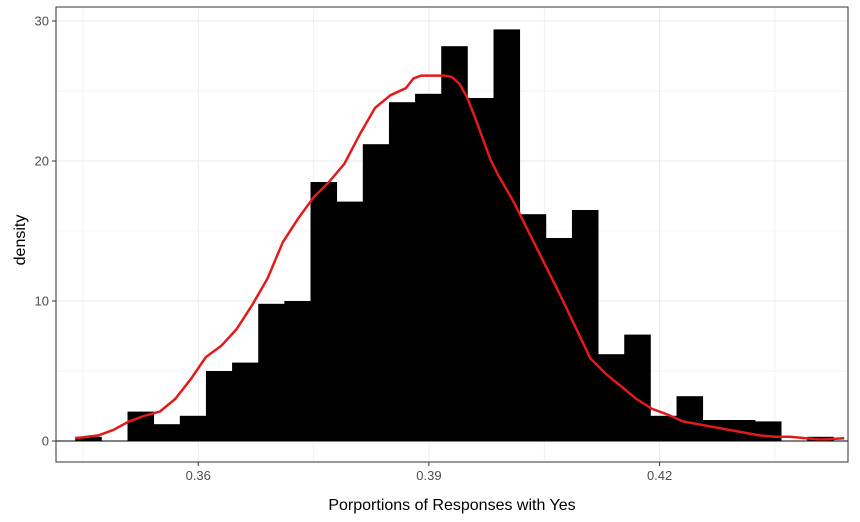 Image resolution: width=860 pixels, height=522 pixels. Describe the element at coordinates (45, 441) in the screenshot. I see `y-tick-label: 0` at that location.